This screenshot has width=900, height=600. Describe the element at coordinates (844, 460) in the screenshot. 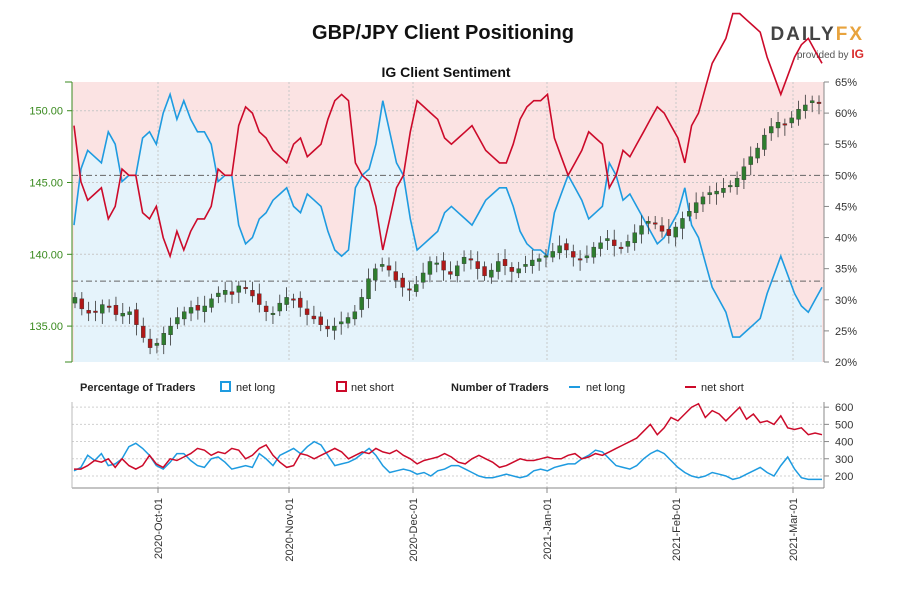

I see `count-tick-label-3: 300` at that location.